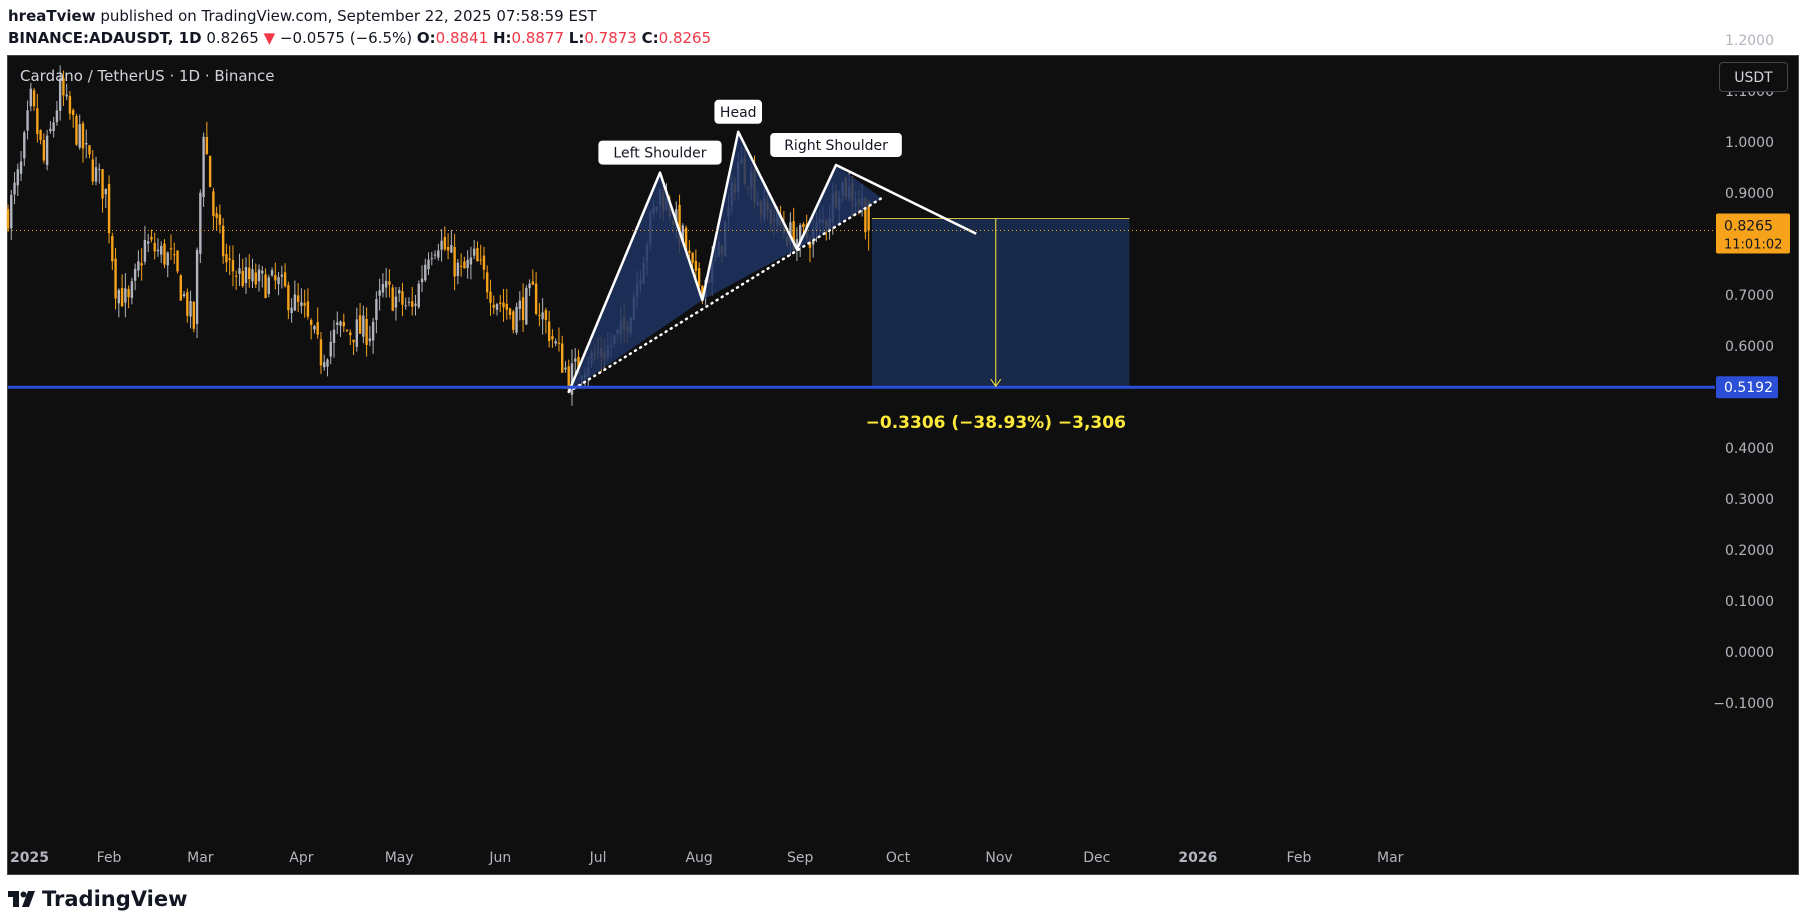 This screenshot has width=1806, height=922. I want to click on support-price-tag-box, so click(1747, 387).